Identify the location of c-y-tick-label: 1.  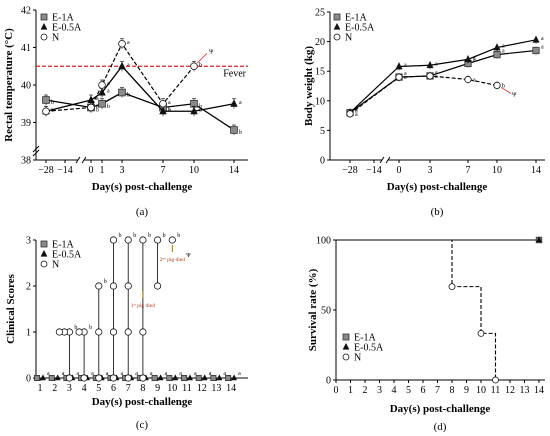
(28, 333).